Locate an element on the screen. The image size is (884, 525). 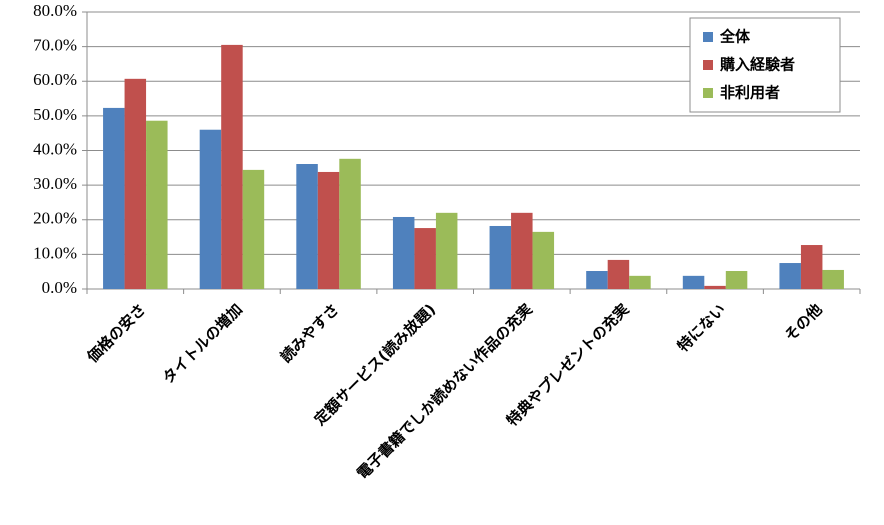
y-tick-label: 60.0% is located at coordinates (55, 79).